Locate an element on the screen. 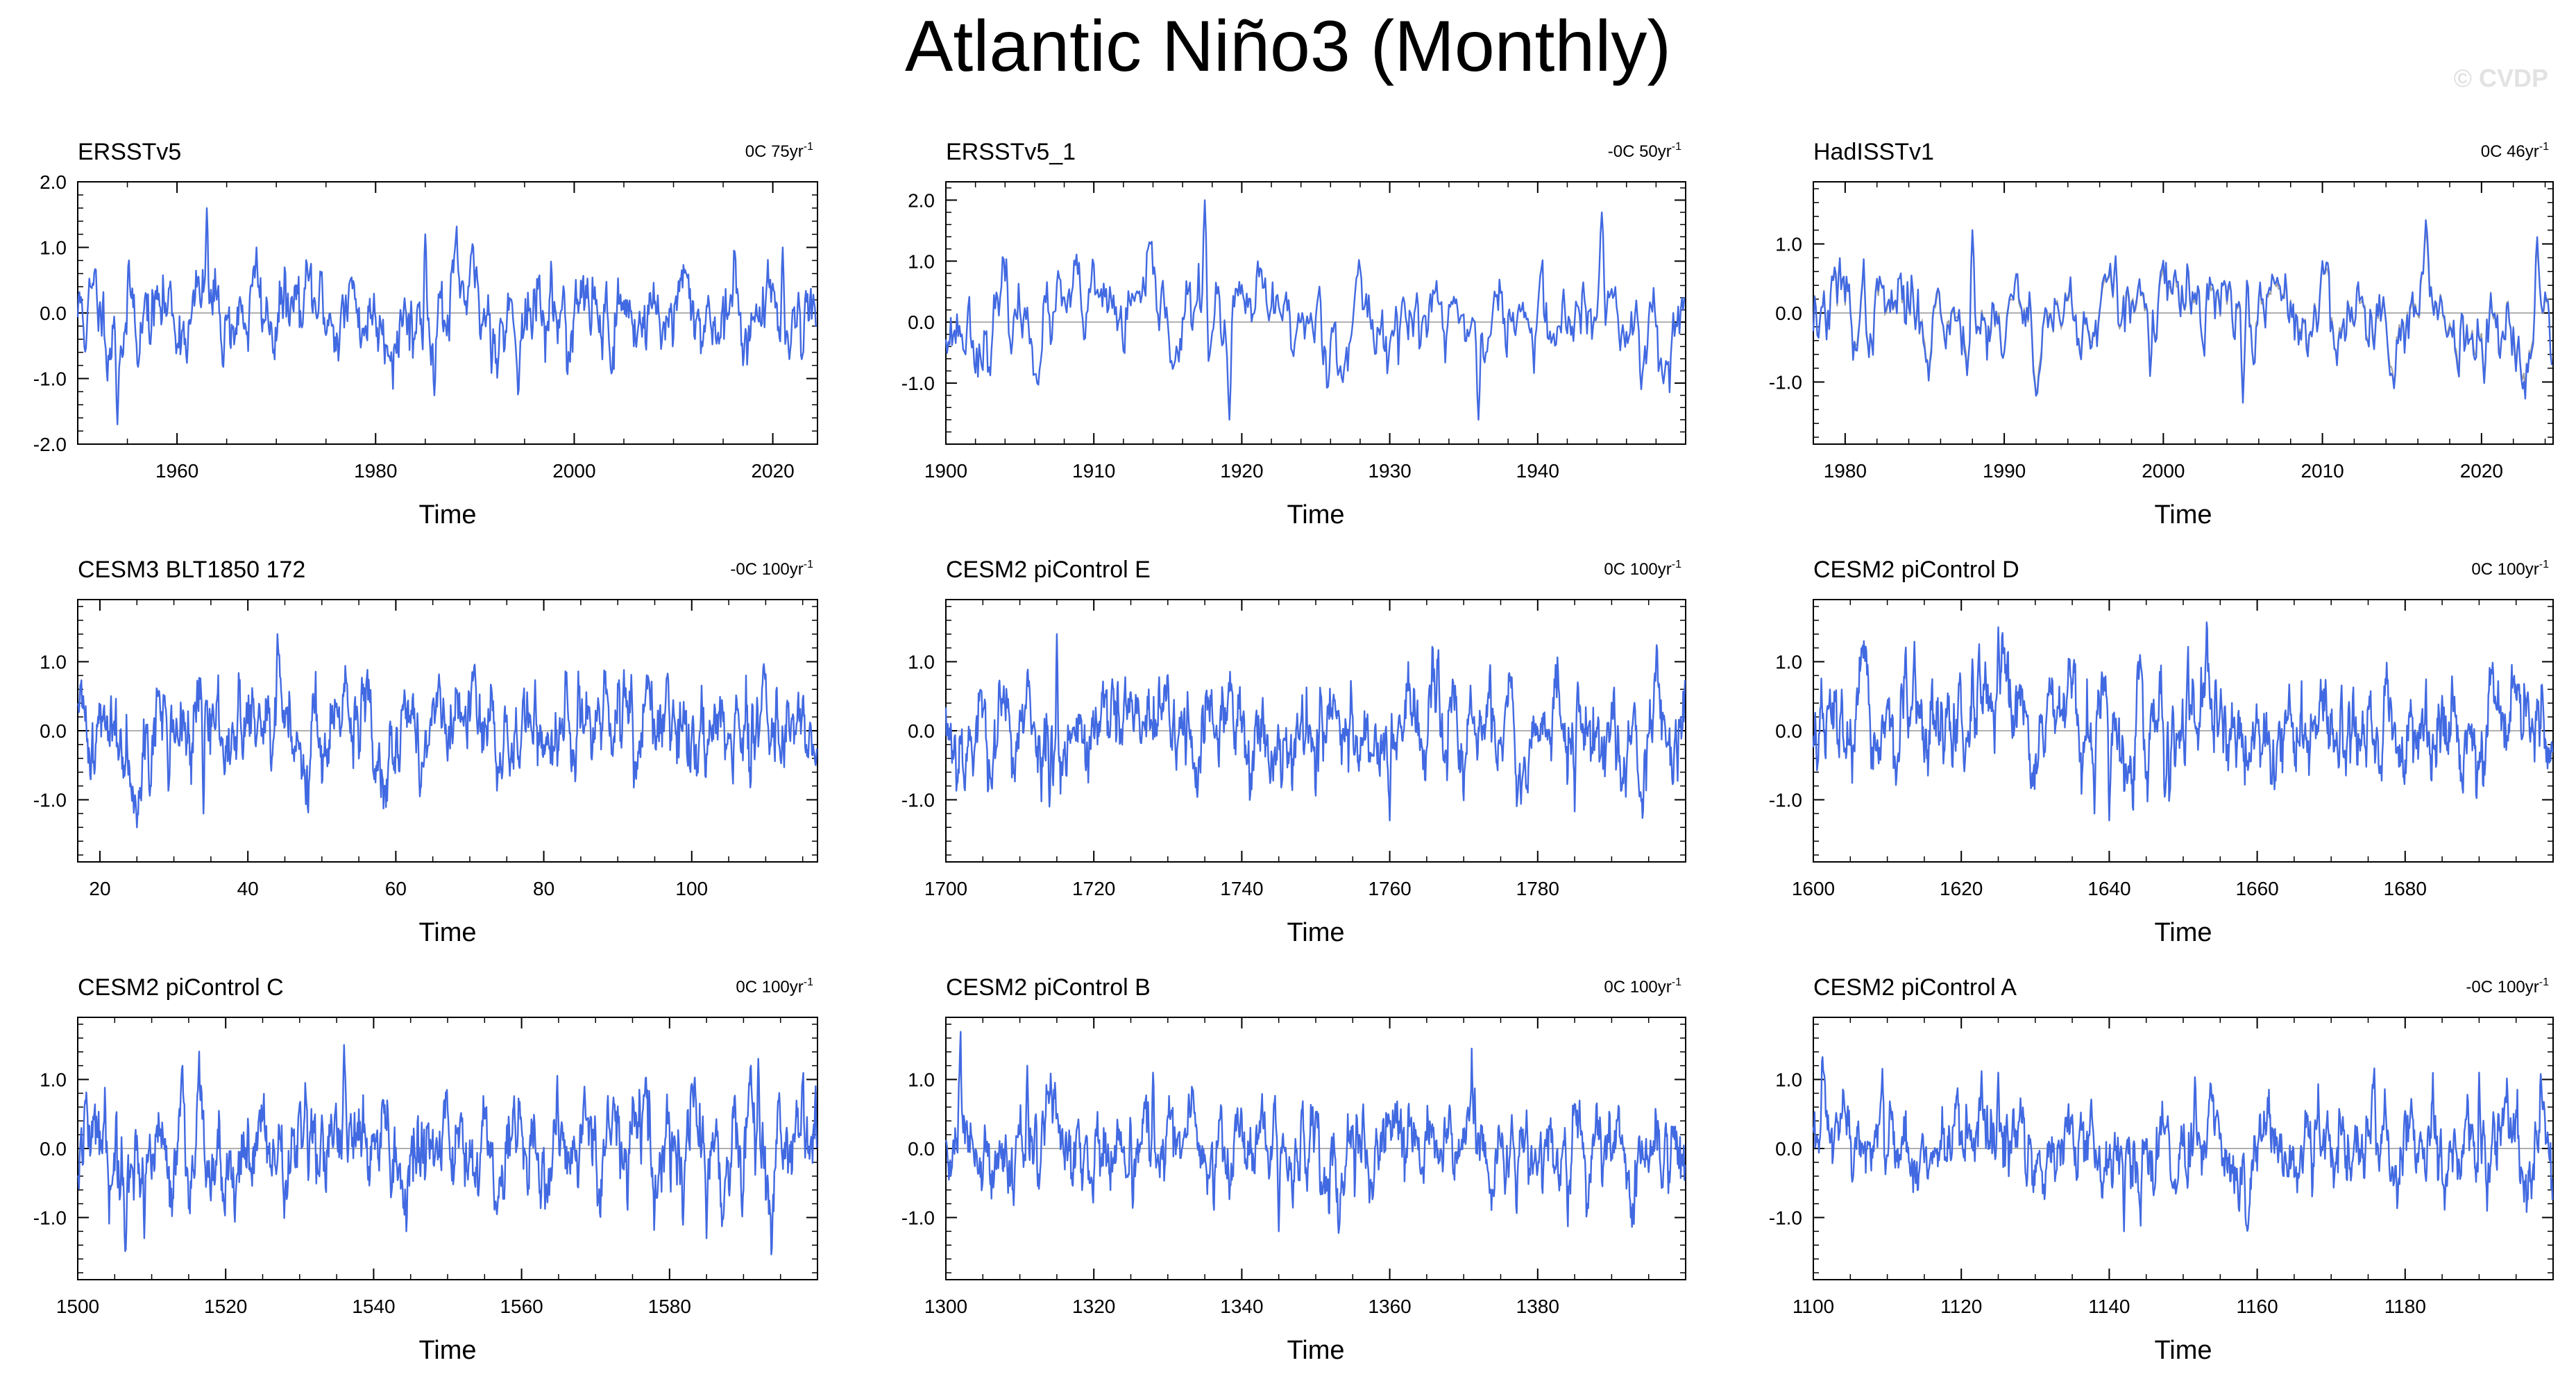 The image size is (2576, 1390). panel-title: HadISSTv1 is located at coordinates (1874, 152).